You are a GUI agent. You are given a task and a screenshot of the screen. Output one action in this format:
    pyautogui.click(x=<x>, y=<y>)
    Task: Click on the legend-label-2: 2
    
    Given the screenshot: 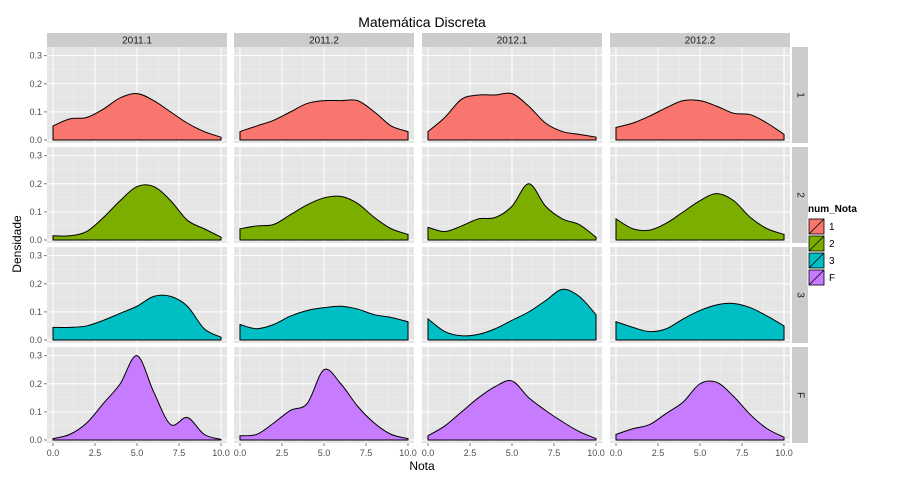 What is the action you would take?
    pyautogui.click(x=832, y=244)
    